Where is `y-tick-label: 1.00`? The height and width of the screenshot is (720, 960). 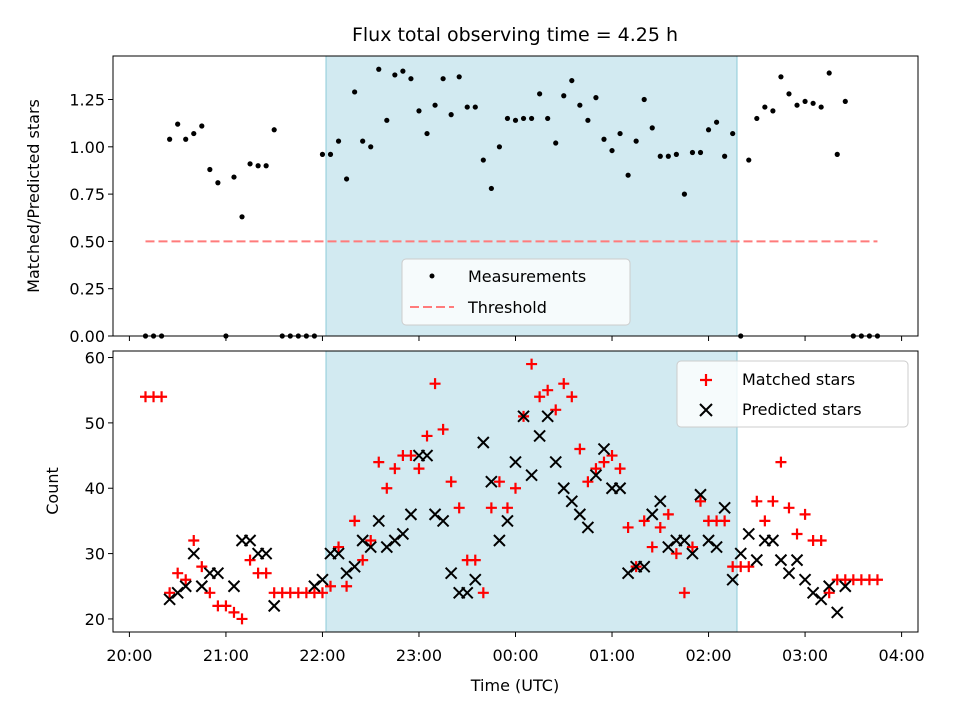
y-tick-label: 1.00 is located at coordinates (87, 147).